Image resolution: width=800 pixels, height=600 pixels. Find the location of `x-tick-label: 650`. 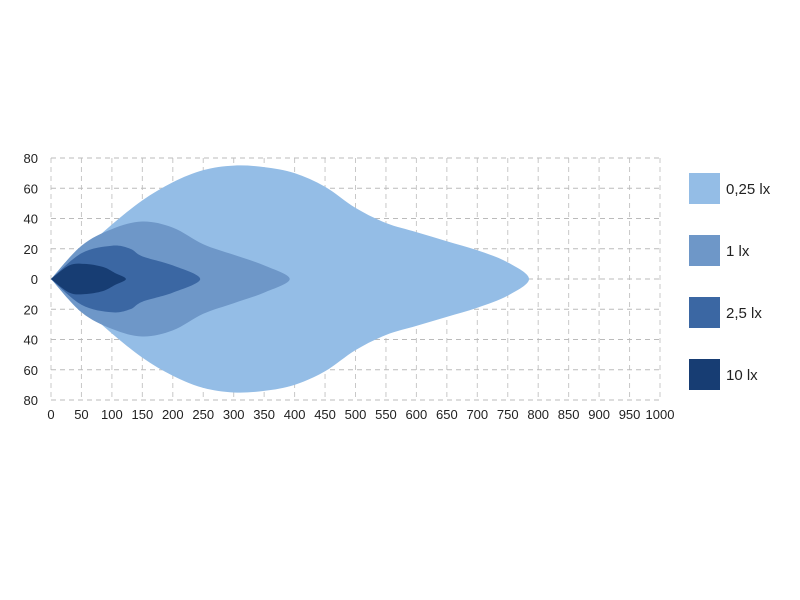

x-tick-label: 650 is located at coordinates (447, 414).